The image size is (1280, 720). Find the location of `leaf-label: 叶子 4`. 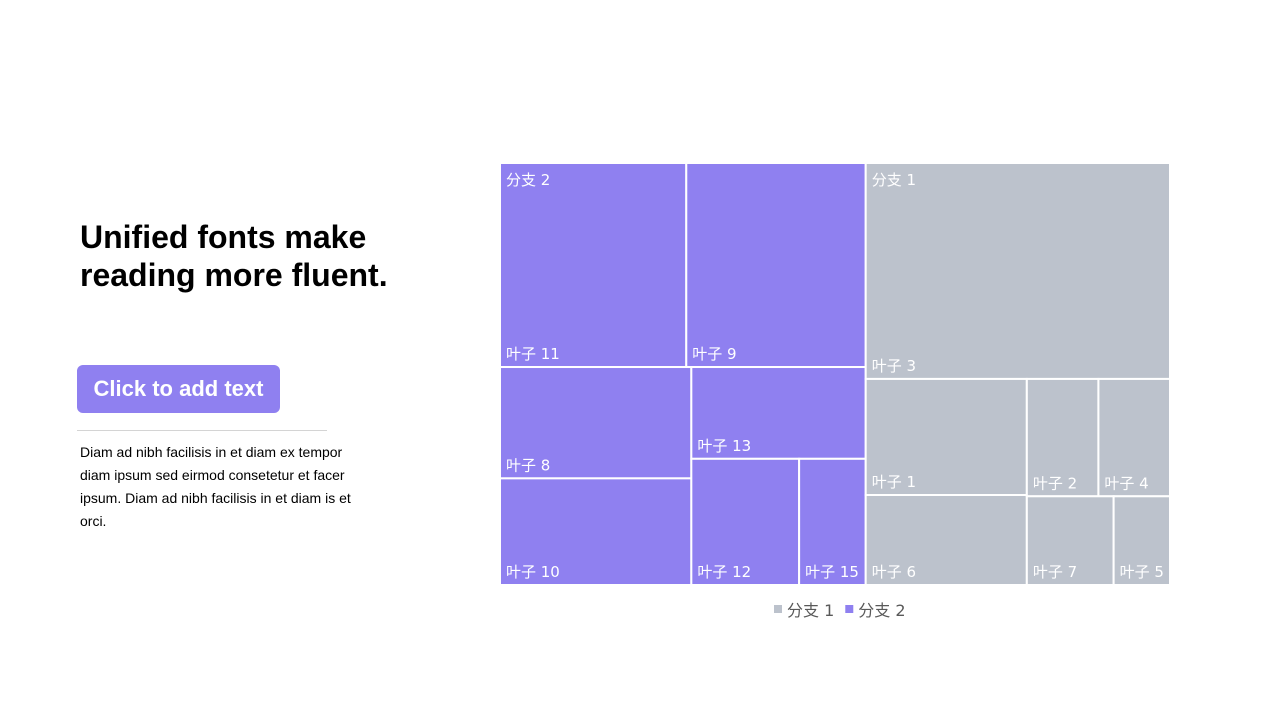

leaf-label: 叶子 4 is located at coordinates (1126, 483).